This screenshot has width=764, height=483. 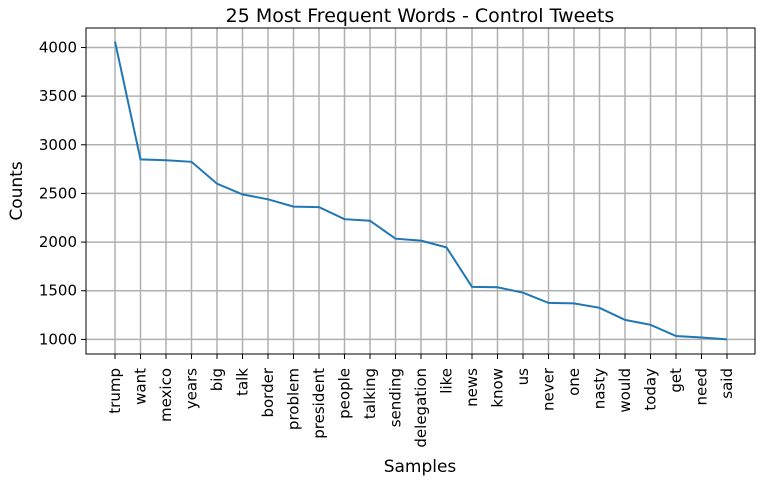 I want to click on y-tick-label: 2000, so click(x=58, y=242).